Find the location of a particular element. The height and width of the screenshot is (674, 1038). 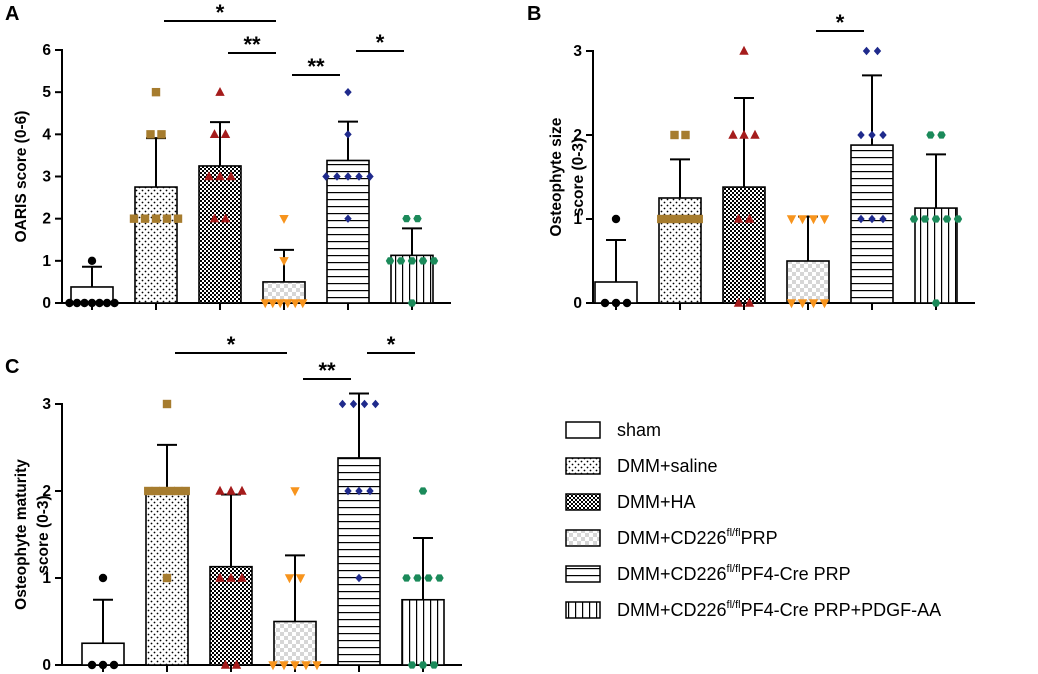

panel-b-ytick-label-0: 0 is located at coordinates (577, 303).